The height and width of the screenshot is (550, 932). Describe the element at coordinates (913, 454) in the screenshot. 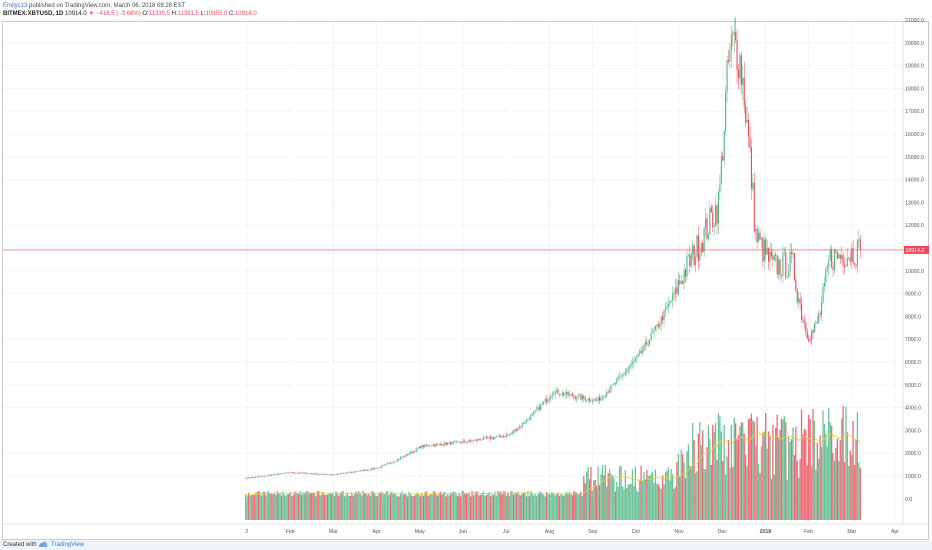

I see `price-tick-label: 2000.0` at that location.